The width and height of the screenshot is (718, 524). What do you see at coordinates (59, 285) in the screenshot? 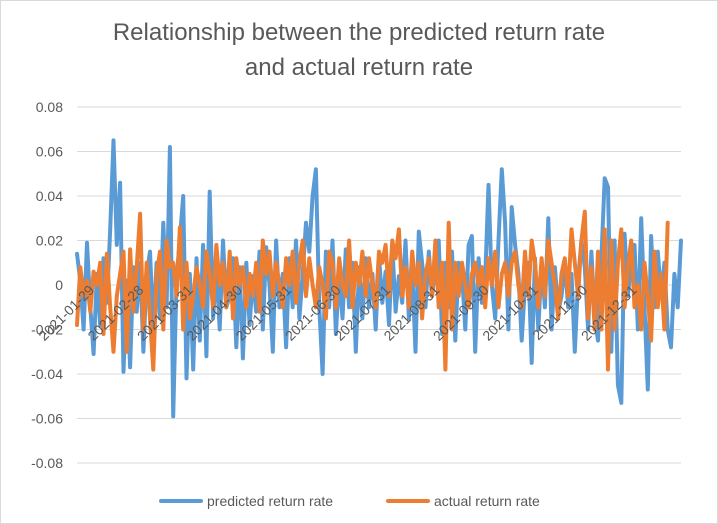
I see `y-tick-label: 0` at bounding box center [59, 285].